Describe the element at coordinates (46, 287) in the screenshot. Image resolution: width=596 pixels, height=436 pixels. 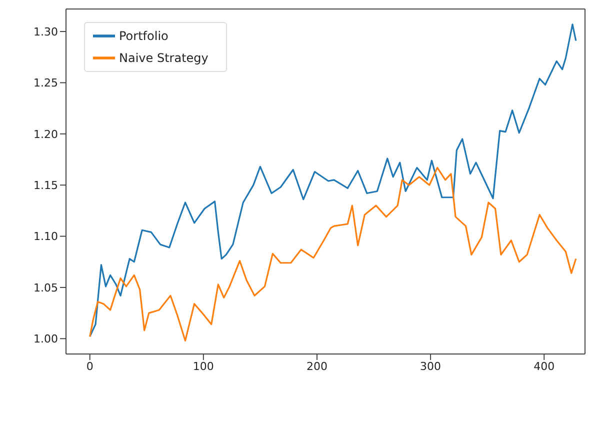
I see `y-tick-label: 1.05` at that location.